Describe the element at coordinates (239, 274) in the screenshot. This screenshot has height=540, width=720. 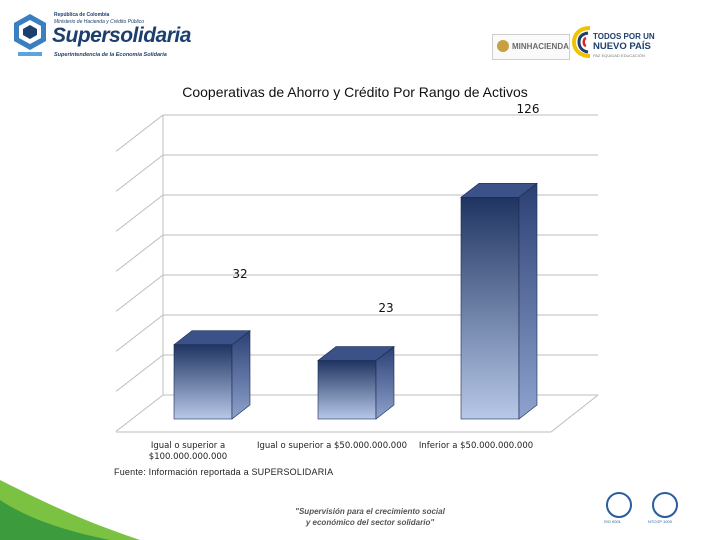
I see `data-label: 32` at that location.